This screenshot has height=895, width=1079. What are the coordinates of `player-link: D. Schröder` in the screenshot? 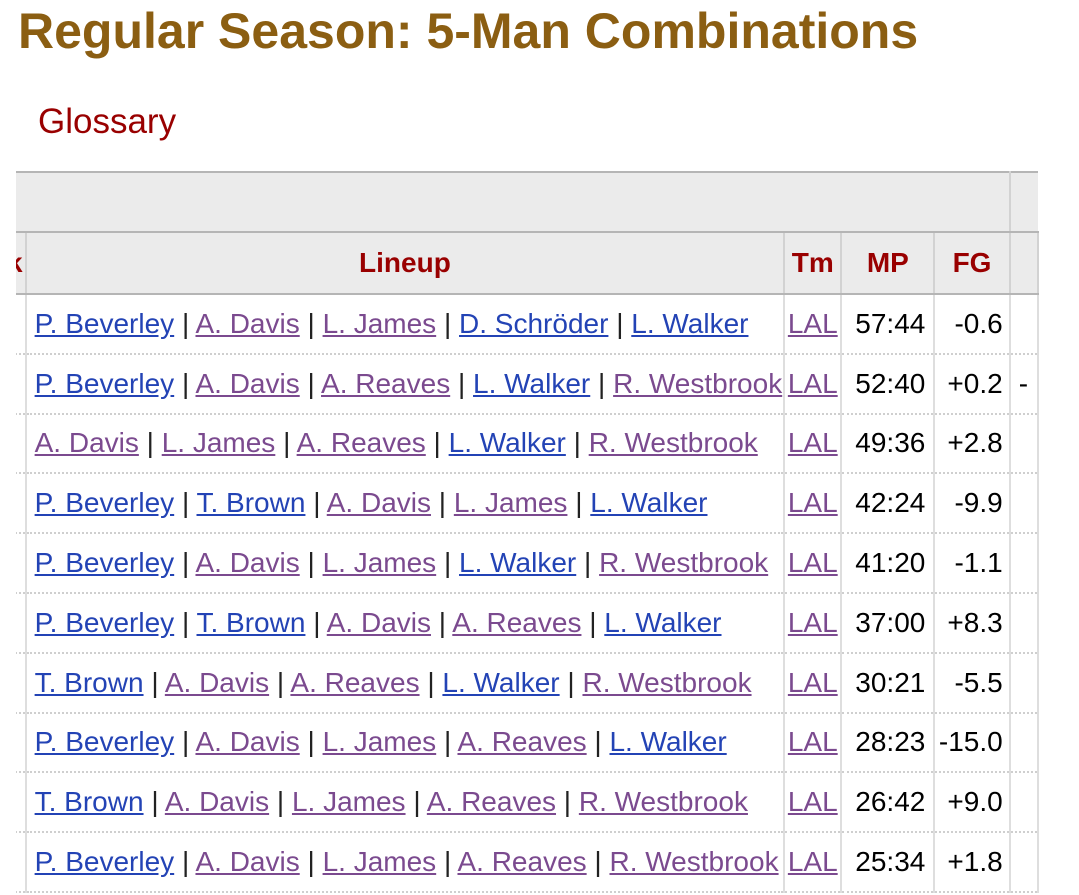 It's located at (534, 323).